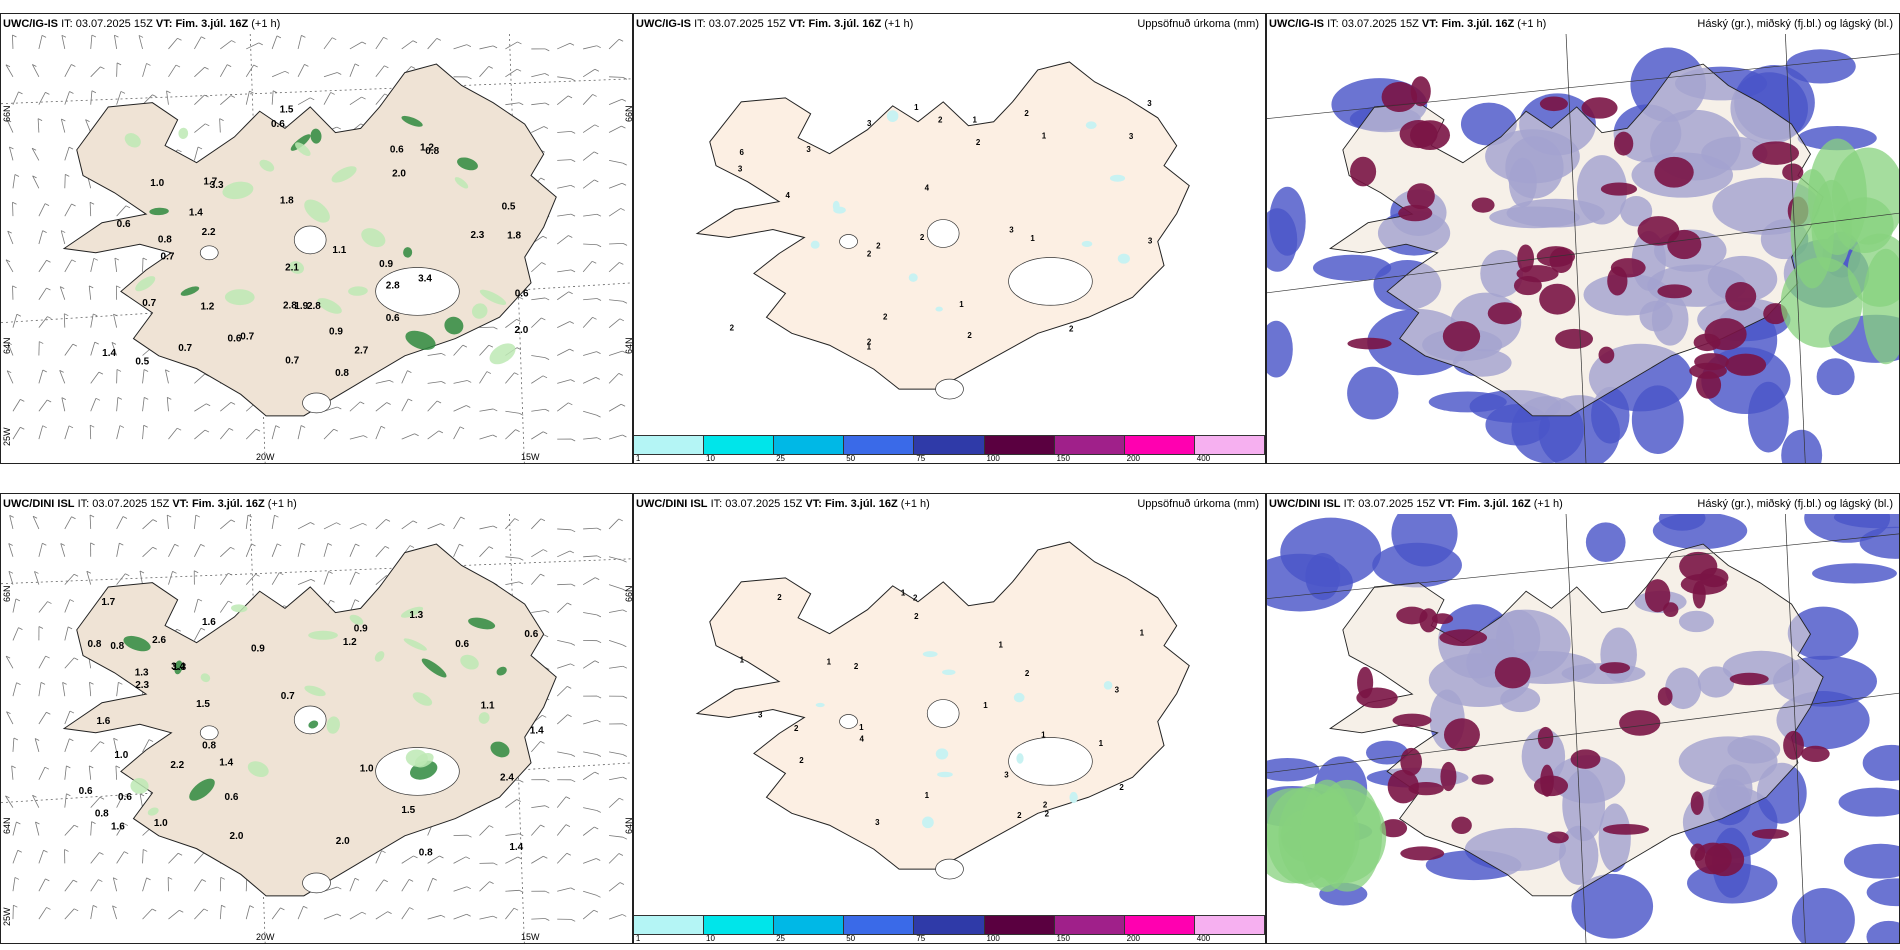 Image resolution: width=1900 pixels, height=950 pixels. What do you see at coordinates (142, 685) in the screenshot?
I see `wind-value-label: 2.3` at bounding box center [142, 685].